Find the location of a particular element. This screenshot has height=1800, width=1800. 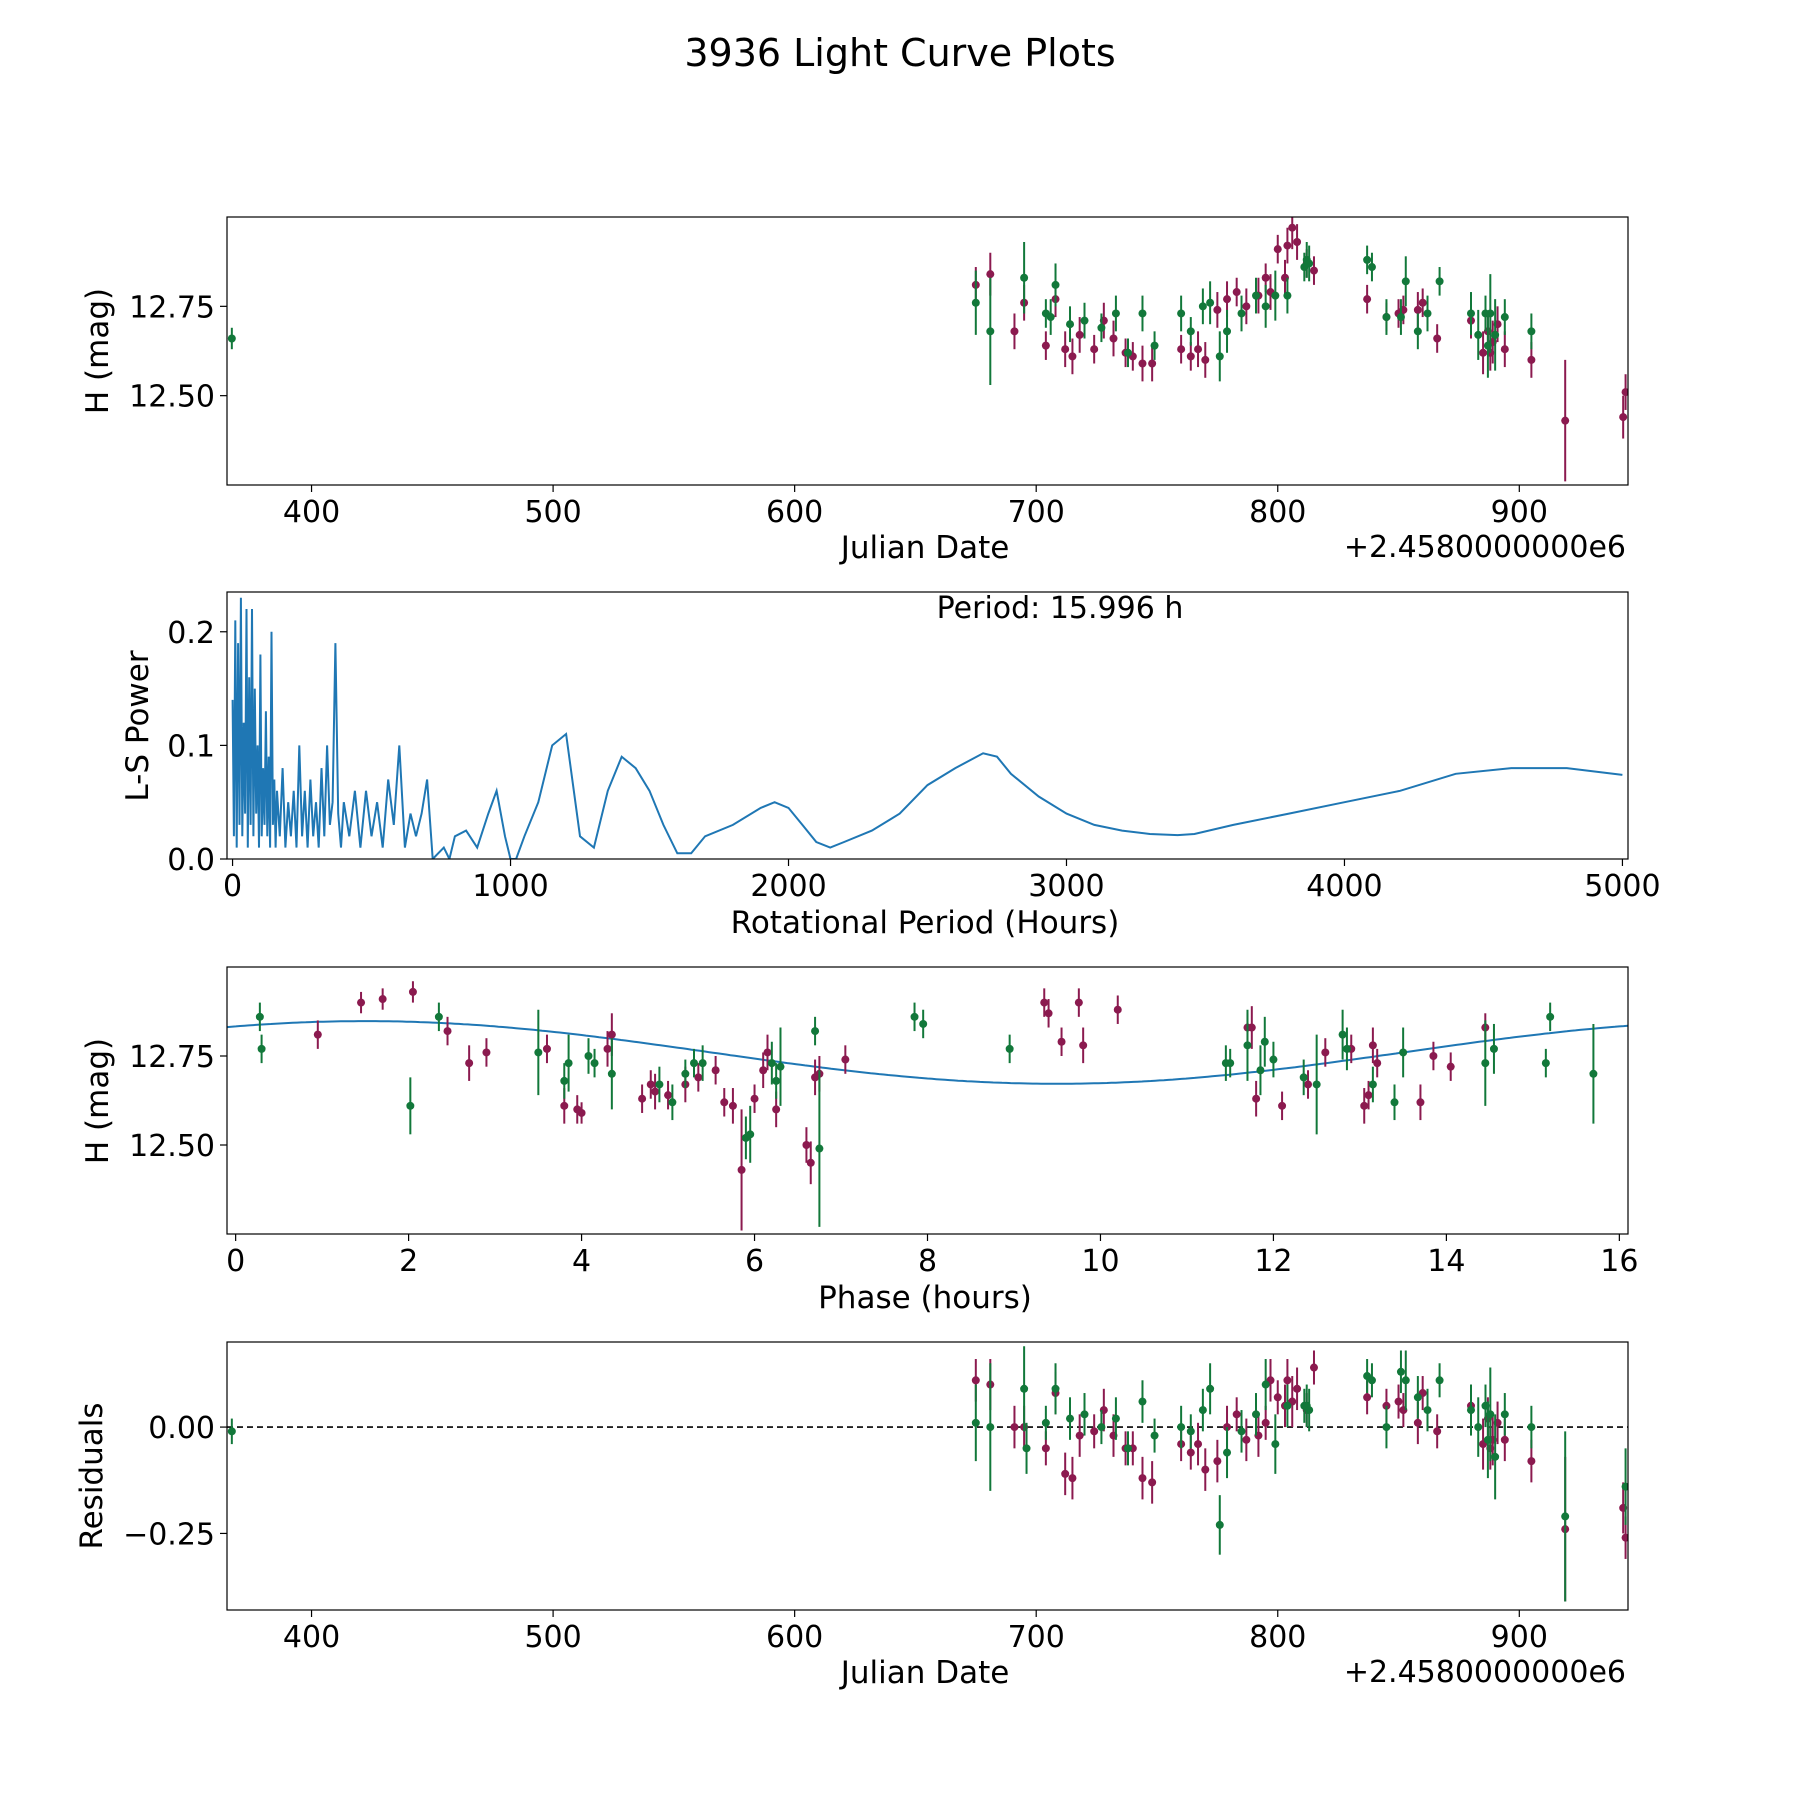

lightcurve-x-tick-label: 800 is located at coordinates (1277, 512).